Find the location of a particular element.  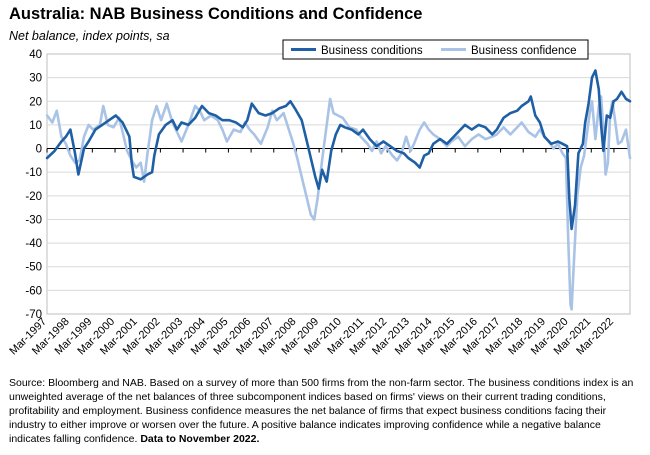

legend: Business conditions Business confidence is located at coordinates (435, 49).